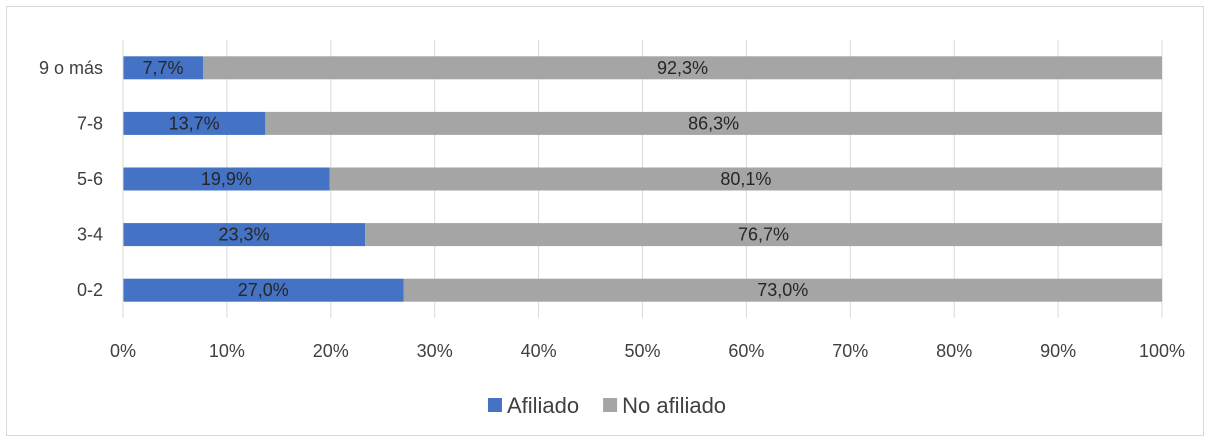  Describe the element at coordinates (674, 405) in the screenshot. I see `legend-label: No afiliado` at that location.